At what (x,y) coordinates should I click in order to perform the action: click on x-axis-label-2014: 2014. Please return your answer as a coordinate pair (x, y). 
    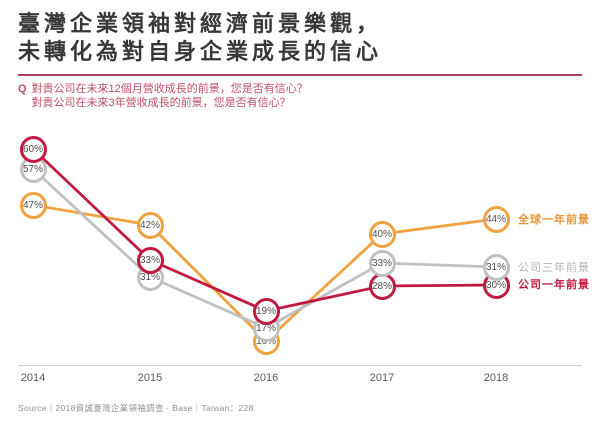
    Looking at the image, I should click on (33, 378).